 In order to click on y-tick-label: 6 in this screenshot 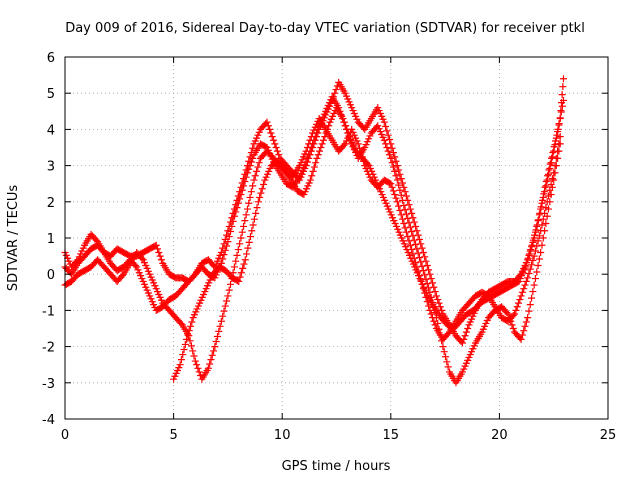, I will do `click(51, 58)`.